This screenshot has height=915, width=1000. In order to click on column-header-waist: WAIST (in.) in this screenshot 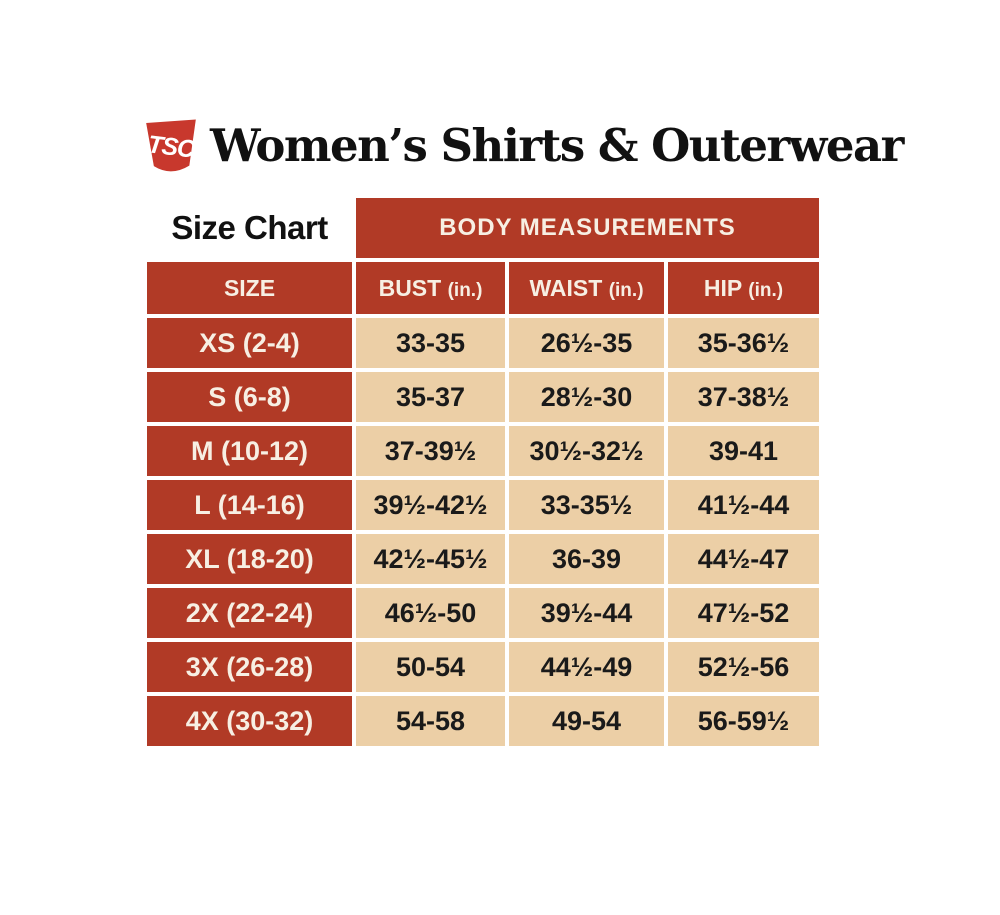, I will do `click(586, 288)`.